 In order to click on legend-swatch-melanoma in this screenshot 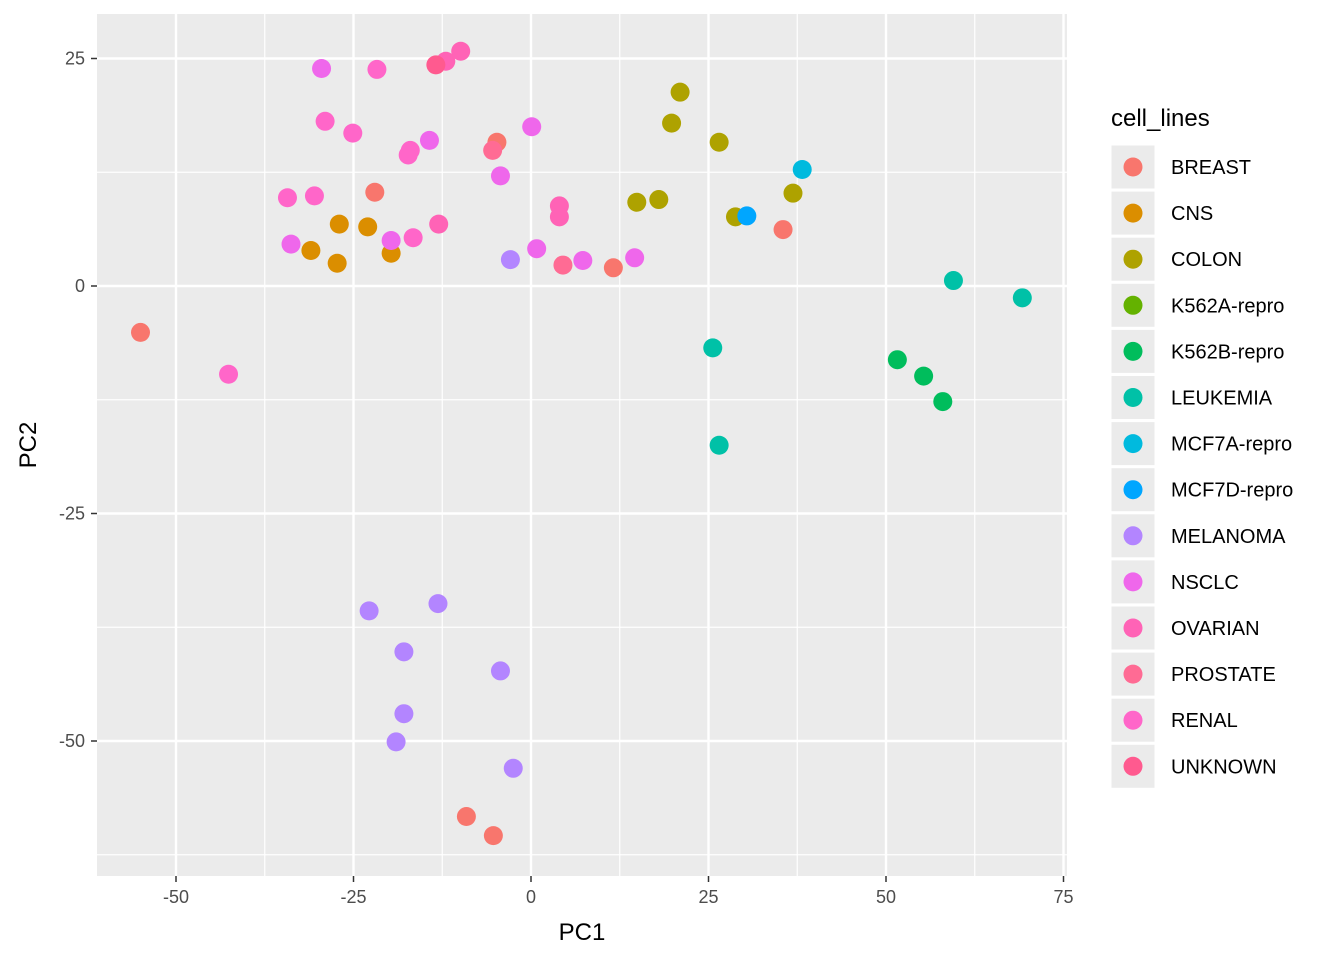, I will do `click(1133, 536)`.